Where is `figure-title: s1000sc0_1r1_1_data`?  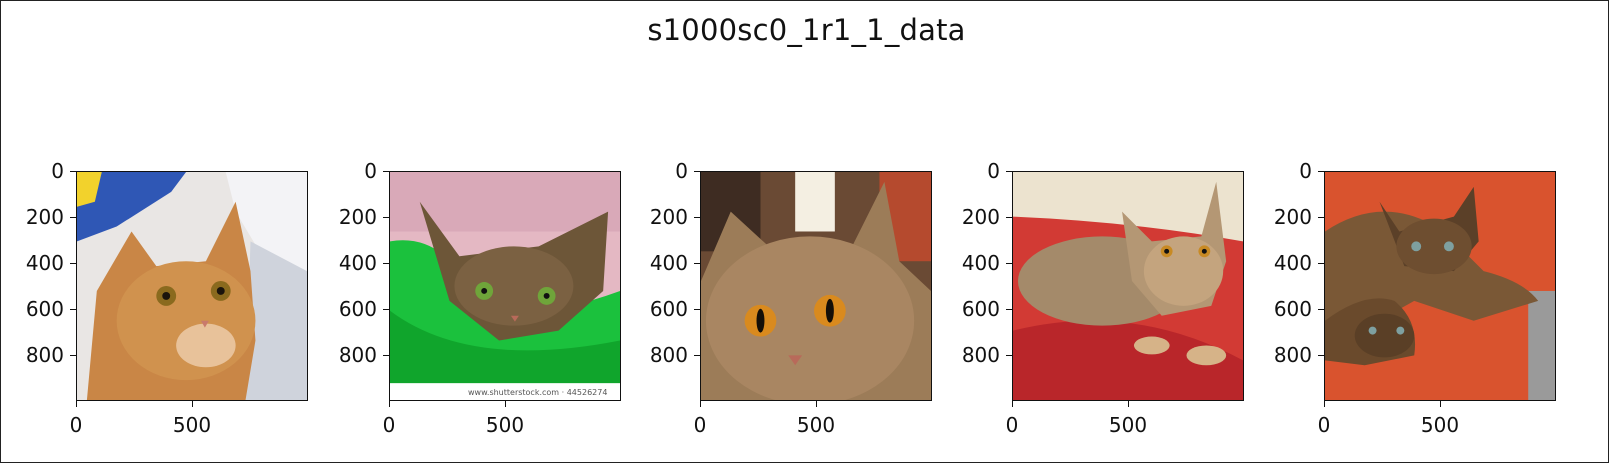 figure-title: s1000sc0_1r1_1_data is located at coordinates (806, 30).